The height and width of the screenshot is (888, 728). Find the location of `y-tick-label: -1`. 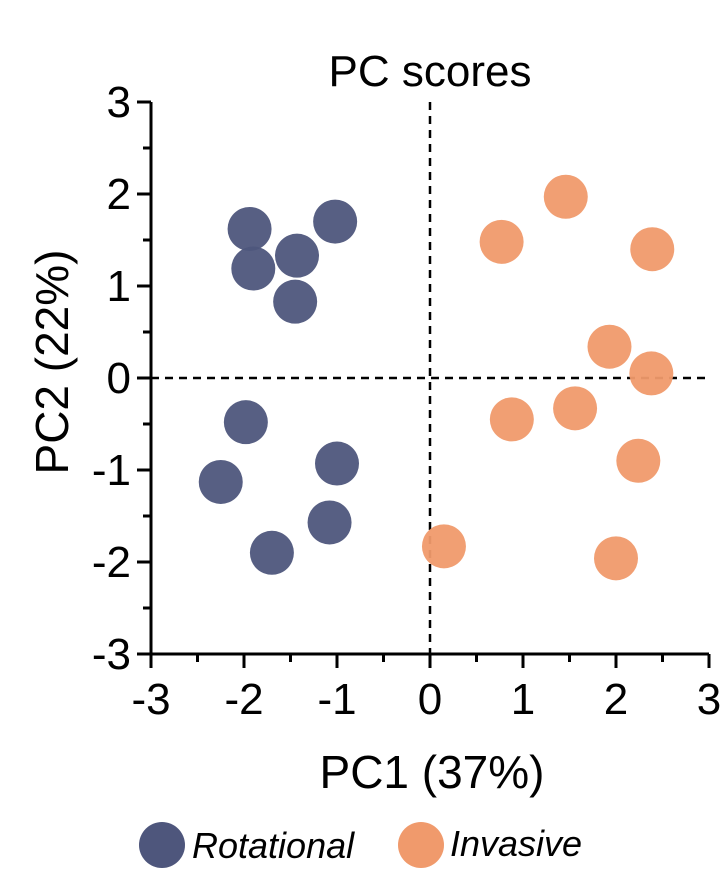

y-tick-label: -1 is located at coordinates (111, 470).